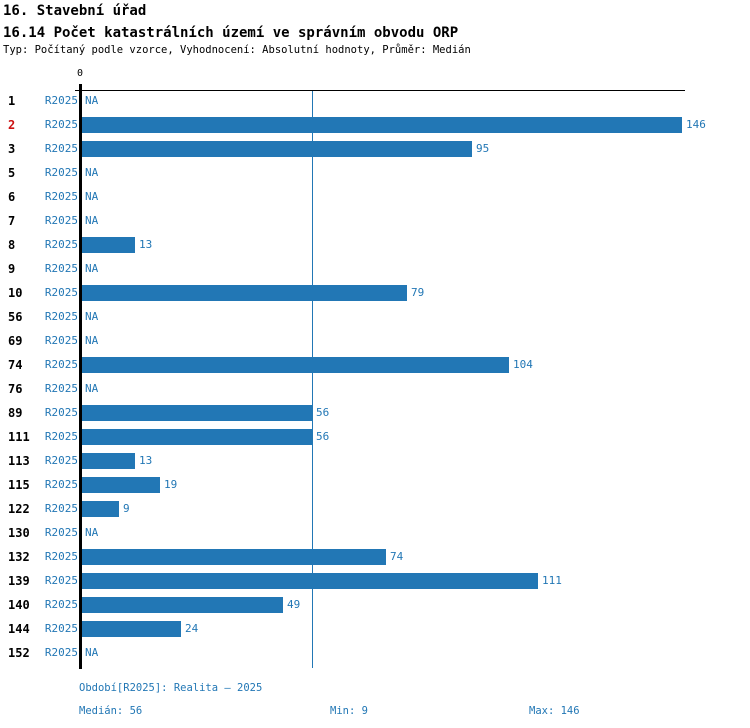  Describe the element at coordinates (375, 221) in the screenshot. I see `chart-row: 7 R2025 NA` at that location.